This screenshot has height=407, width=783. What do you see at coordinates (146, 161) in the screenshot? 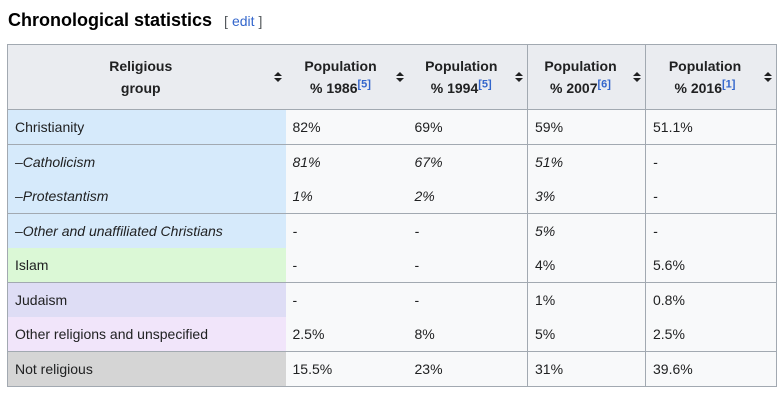
I see `religious-group-cell: –Catholicism` at bounding box center [146, 161].